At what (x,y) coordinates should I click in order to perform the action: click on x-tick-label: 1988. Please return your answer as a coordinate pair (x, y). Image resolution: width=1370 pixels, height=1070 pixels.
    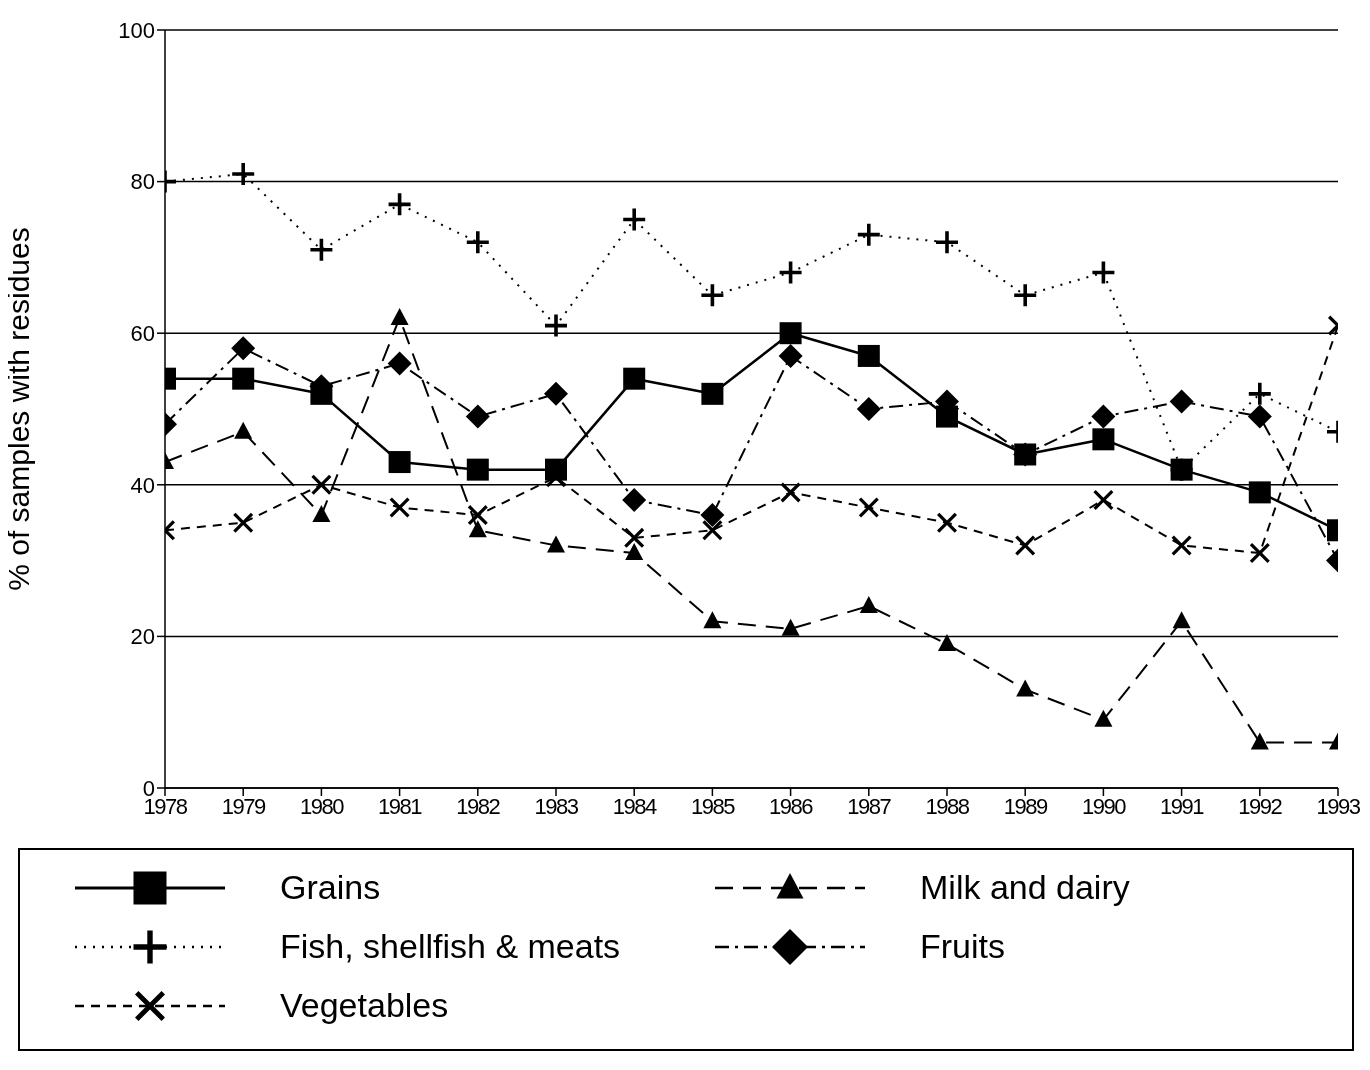
    Looking at the image, I should click on (947, 806).